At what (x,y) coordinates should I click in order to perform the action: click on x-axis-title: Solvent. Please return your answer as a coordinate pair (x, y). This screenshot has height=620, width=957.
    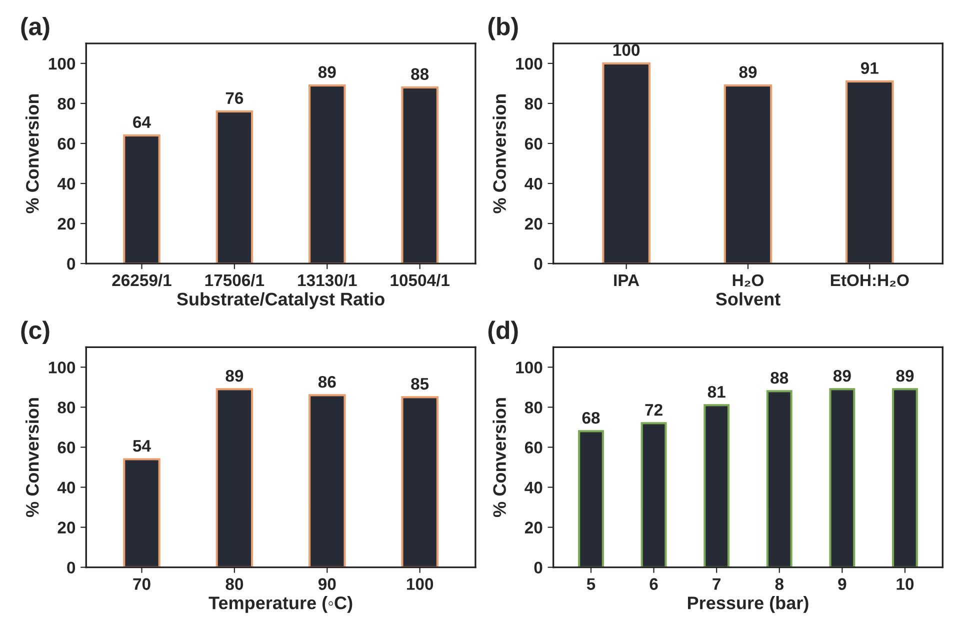
    Looking at the image, I should click on (748, 299).